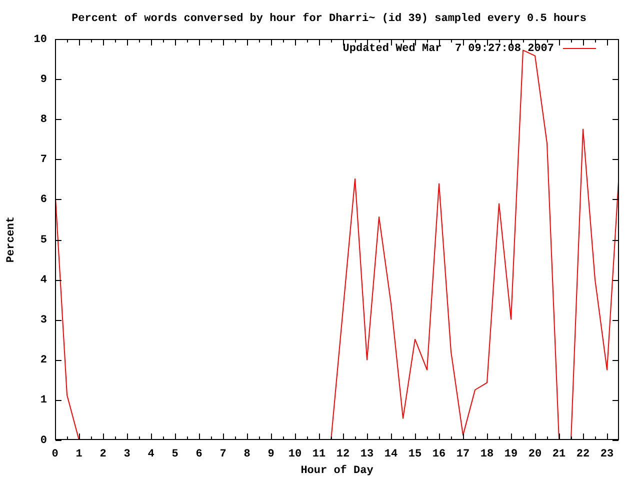 Image resolution: width=640 pixels, height=480 pixels. I want to click on x-tick-label: 0, so click(55, 454).